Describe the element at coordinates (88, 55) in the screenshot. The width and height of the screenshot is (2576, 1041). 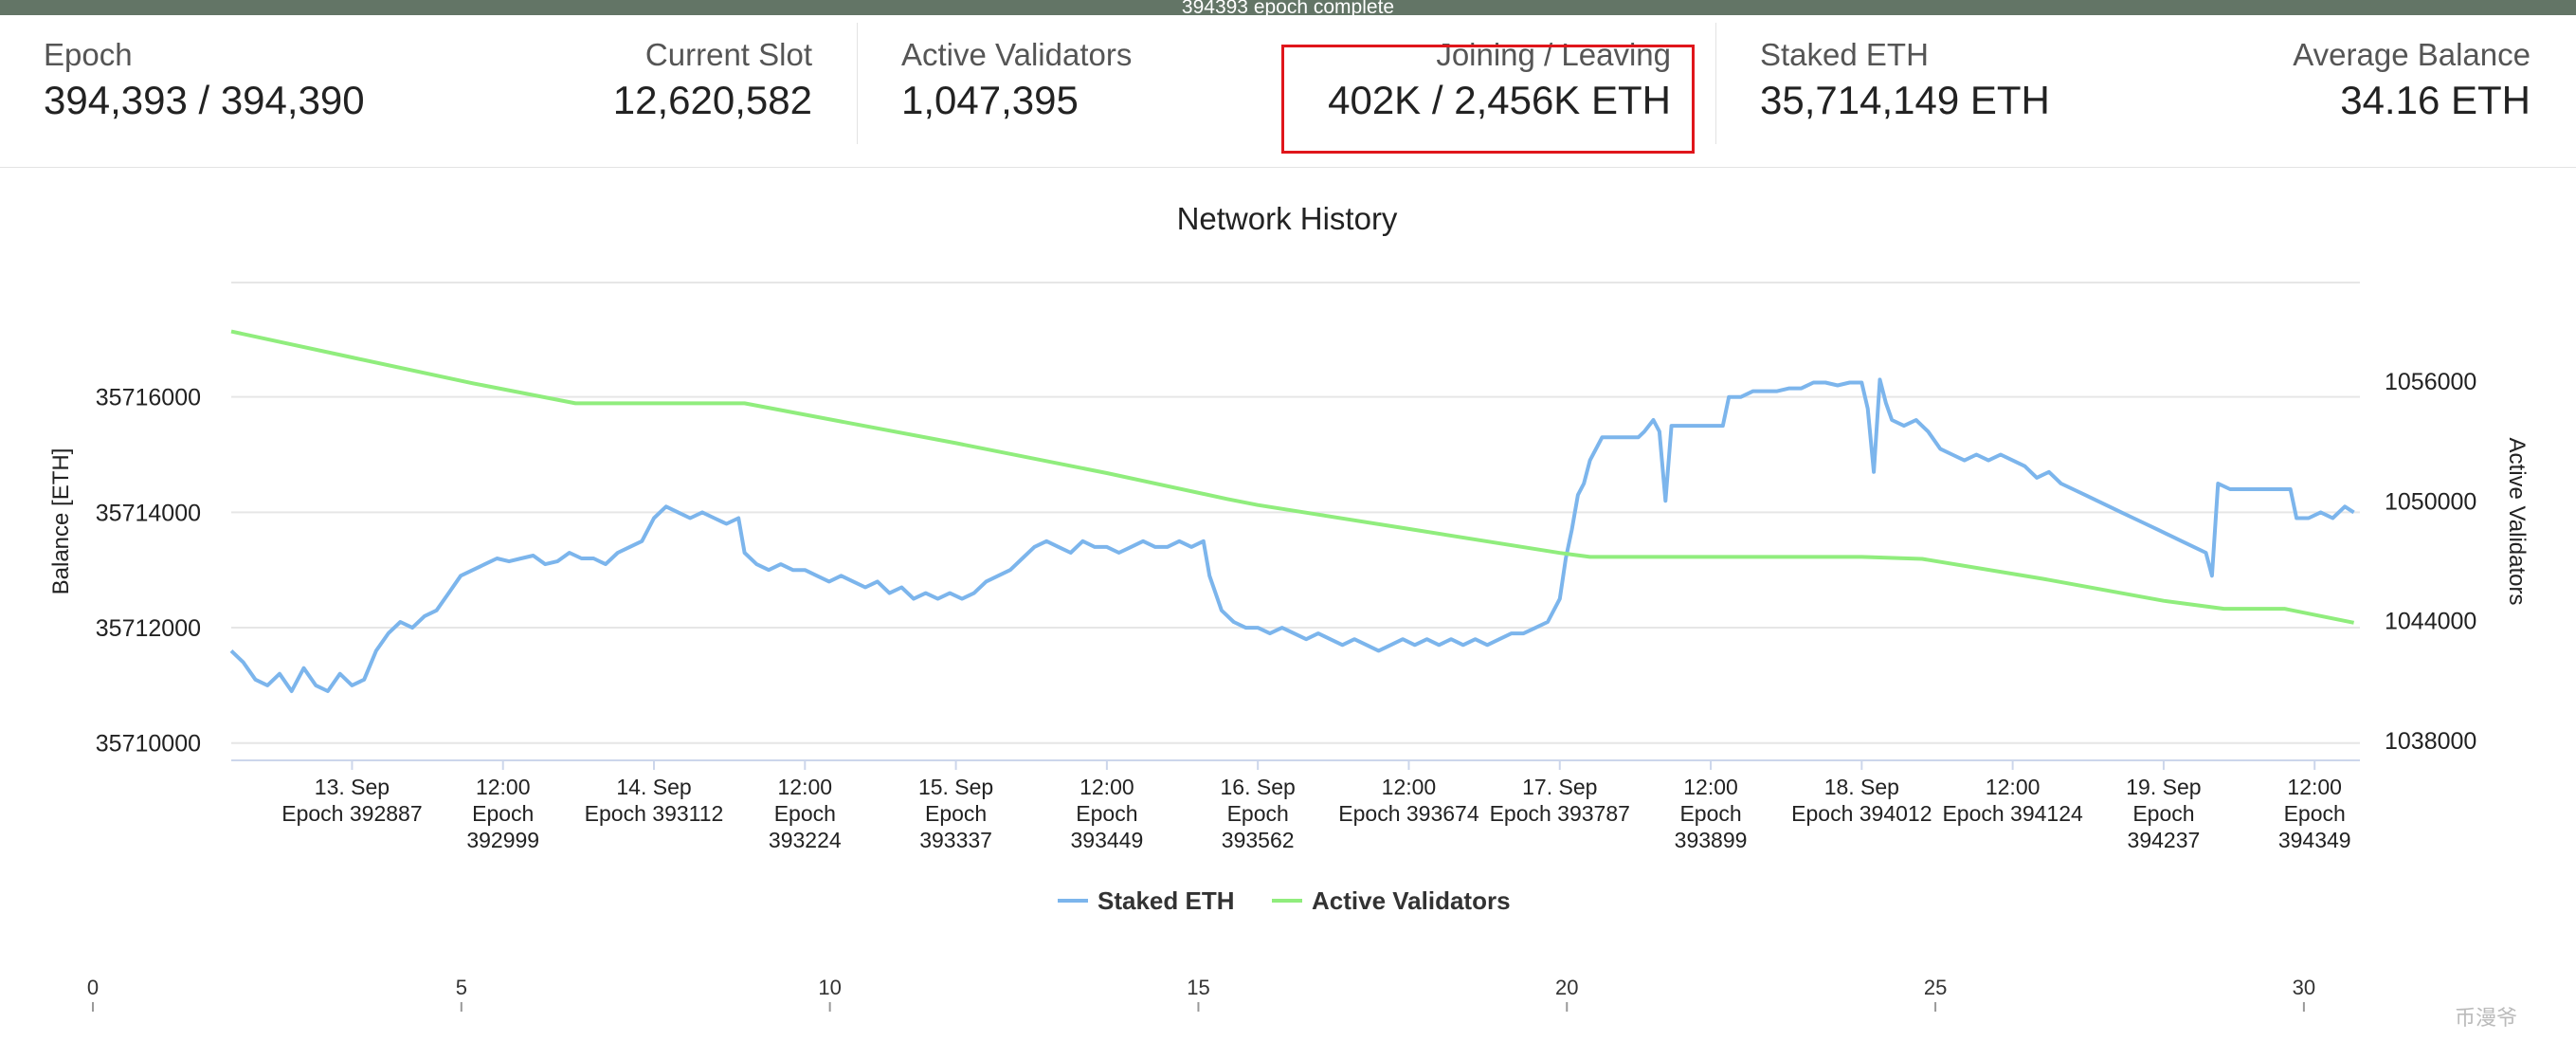
I see `stat-epoch-label: Epoch` at that location.